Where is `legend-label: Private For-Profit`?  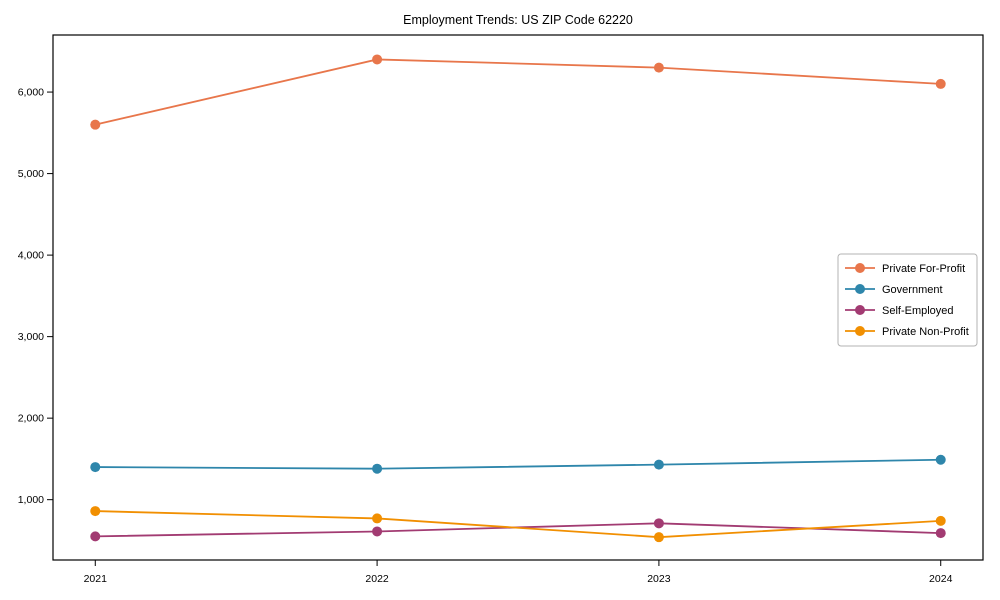 legend-label: Private For-Profit is located at coordinates (923, 269).